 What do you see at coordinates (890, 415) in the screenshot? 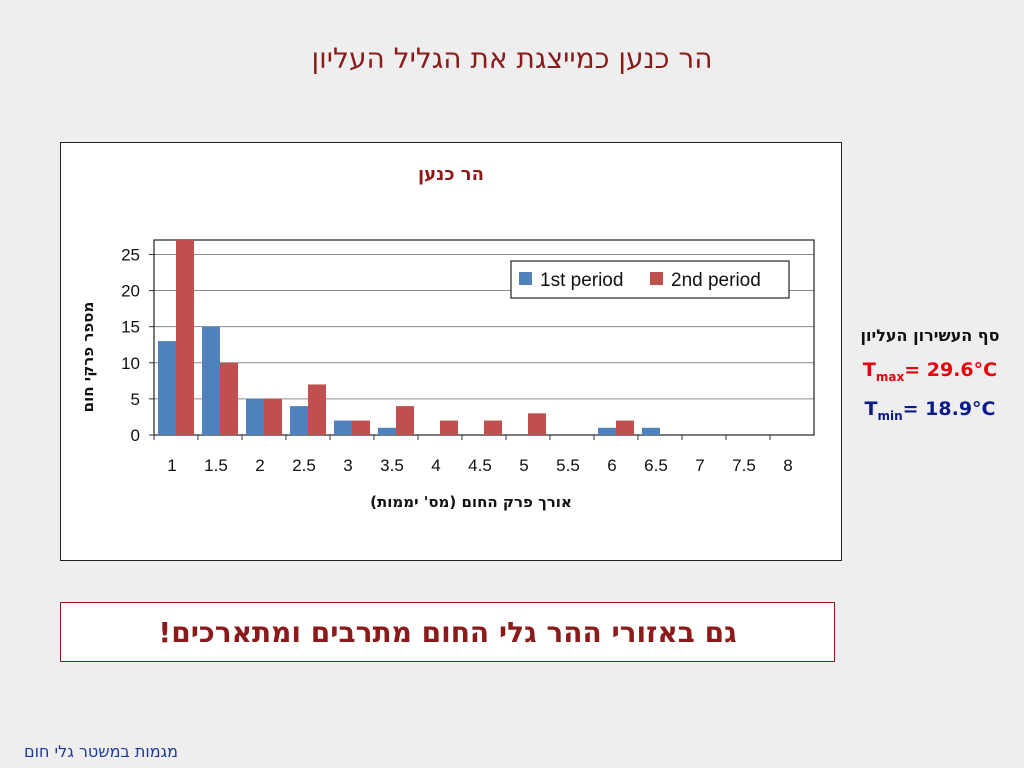
I see `tmin-subscript: min` at bounding box center [890, 415].